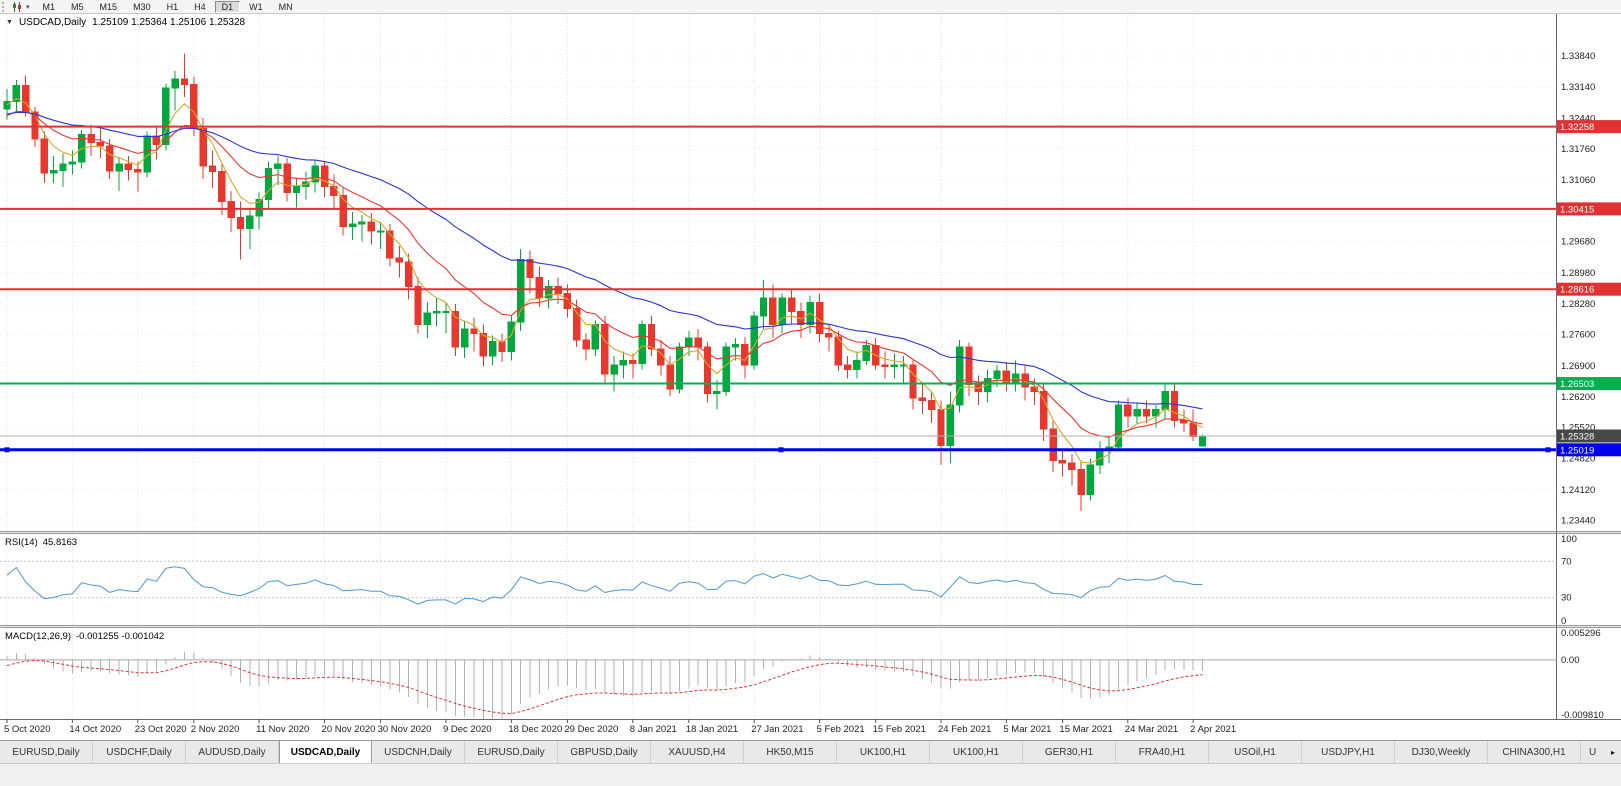  I want to click on chart-ohlc-values: 1.25109 1.25364 1.25106 1.25328, so click(169, 22).